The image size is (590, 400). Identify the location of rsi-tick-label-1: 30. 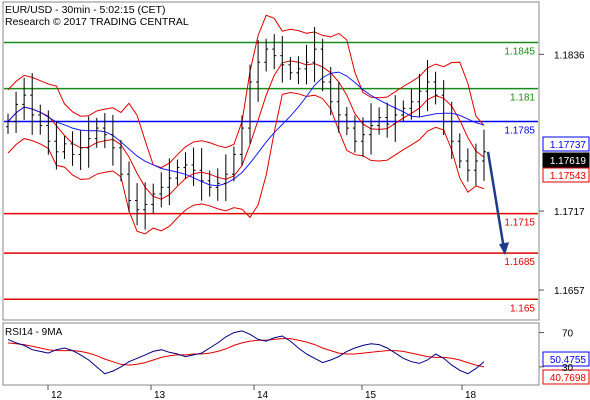
(568, 368).